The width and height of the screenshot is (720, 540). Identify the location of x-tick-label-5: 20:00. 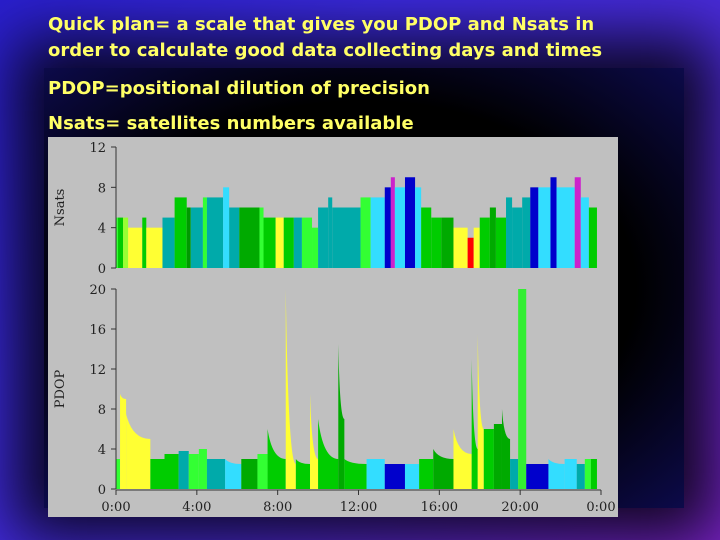
(519, 507).